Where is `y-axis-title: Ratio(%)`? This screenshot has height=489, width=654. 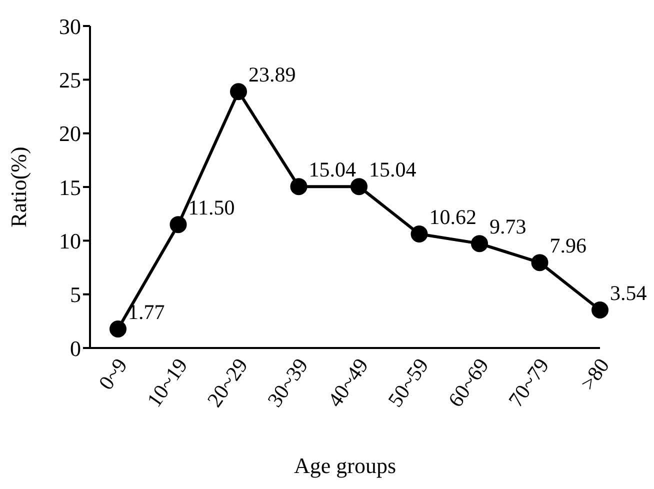 y-axis-title: Ratio(%) is located at coordinates (18, 187).